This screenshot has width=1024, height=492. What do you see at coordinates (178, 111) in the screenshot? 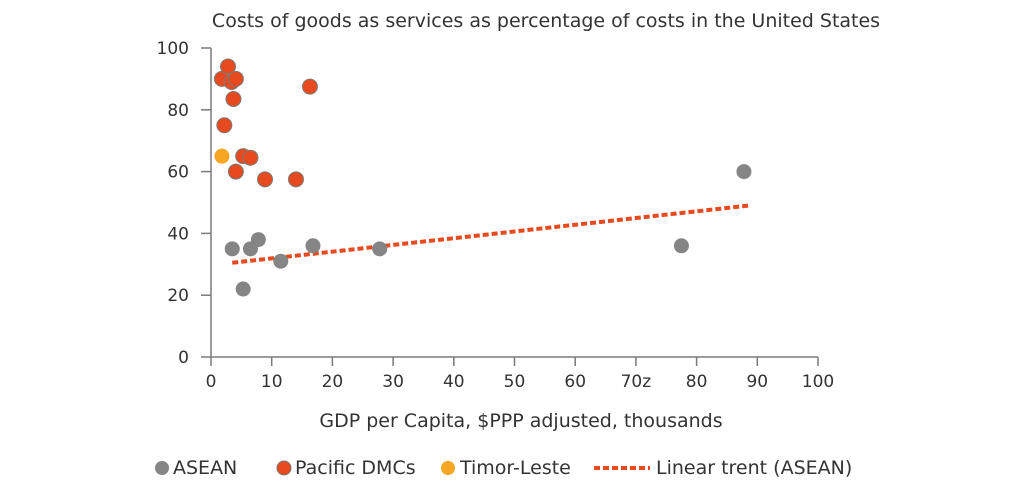
I see `y-tick-label: 80` at bounding box center [178, 111].